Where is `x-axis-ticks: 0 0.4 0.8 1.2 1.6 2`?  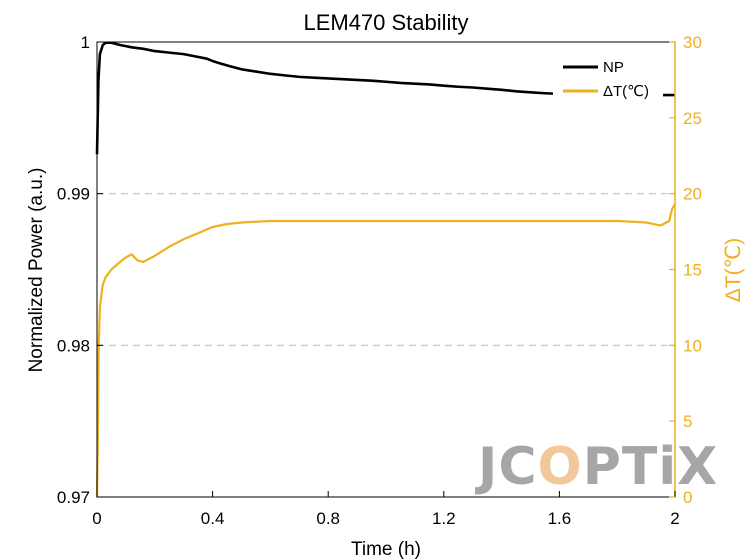 x-axis-ticks: 0 0.4 0.8 1.2 1.6 2 is located at coordinates (386, 509).